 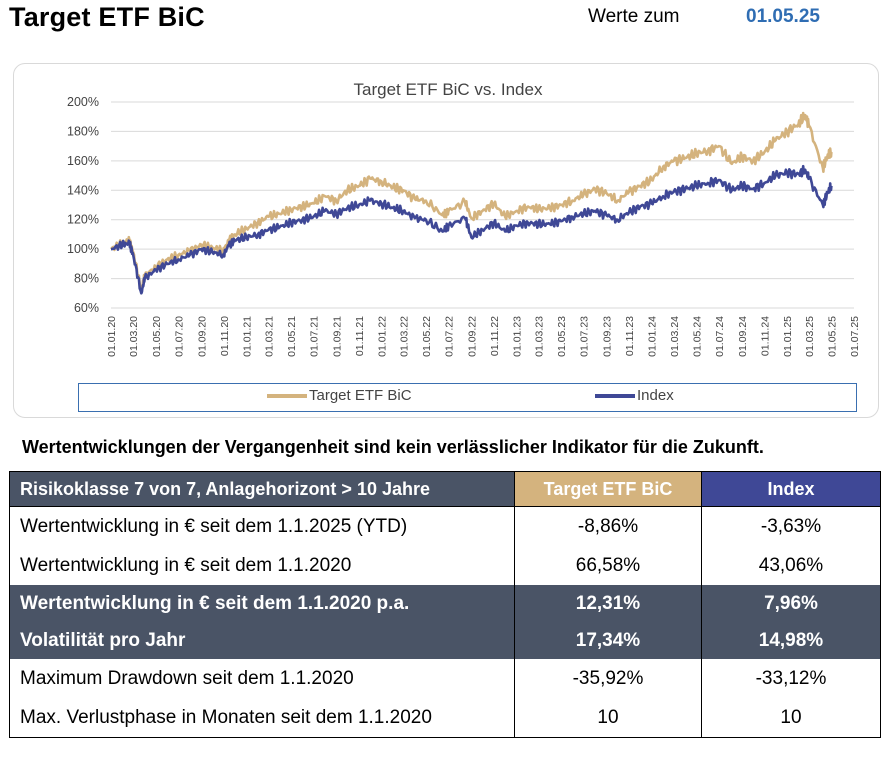 What do you see at coordinates (720, 336) in the screenshot?
I see `x-tick-label: 01.07.24` at bounding box center [720, 336].